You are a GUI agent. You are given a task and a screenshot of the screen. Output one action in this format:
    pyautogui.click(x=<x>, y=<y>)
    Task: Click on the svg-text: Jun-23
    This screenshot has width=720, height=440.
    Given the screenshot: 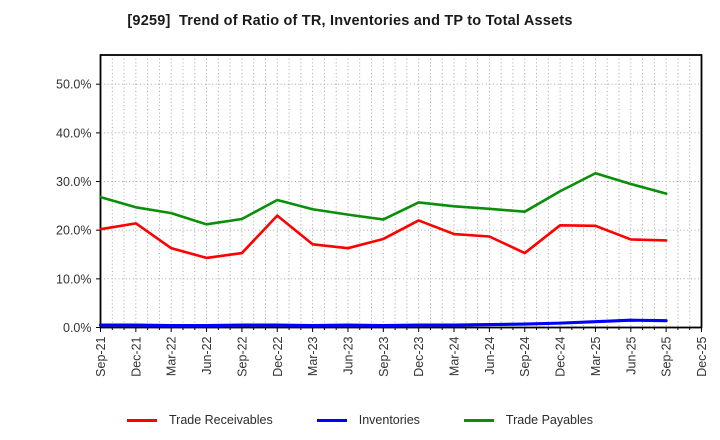 What is the action you would take?
    pyautogui.click(x=348, y=355)
    